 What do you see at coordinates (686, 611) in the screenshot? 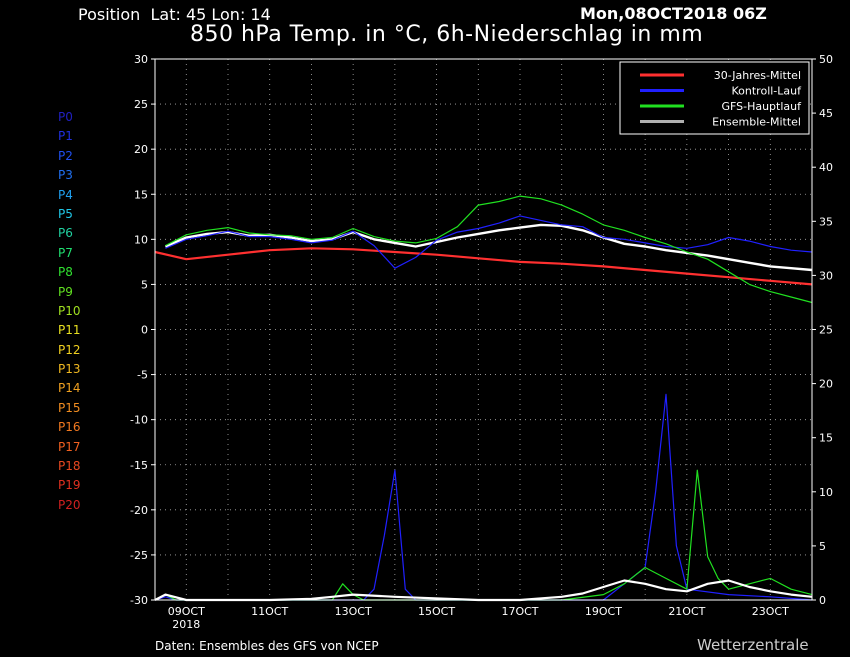
I see `x-tick-label: 21OCT` at bounding box center [686, 611].